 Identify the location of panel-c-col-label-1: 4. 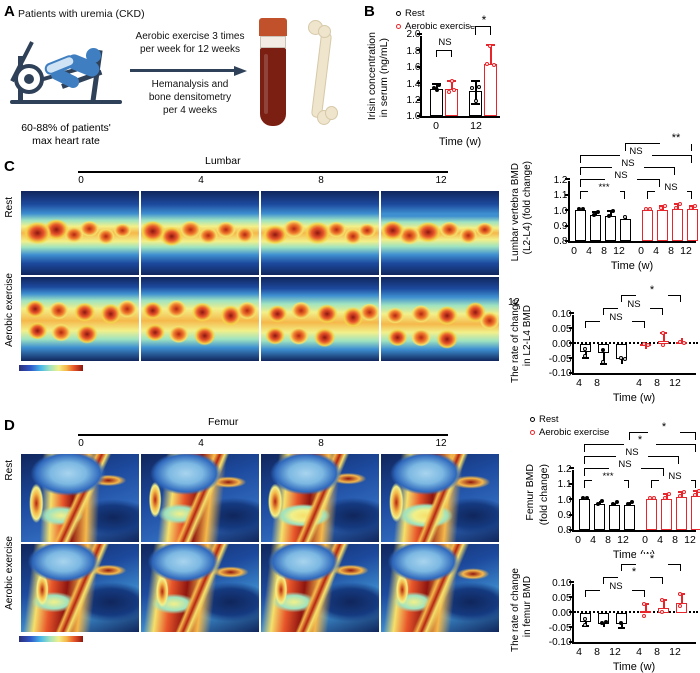
(201, 180).